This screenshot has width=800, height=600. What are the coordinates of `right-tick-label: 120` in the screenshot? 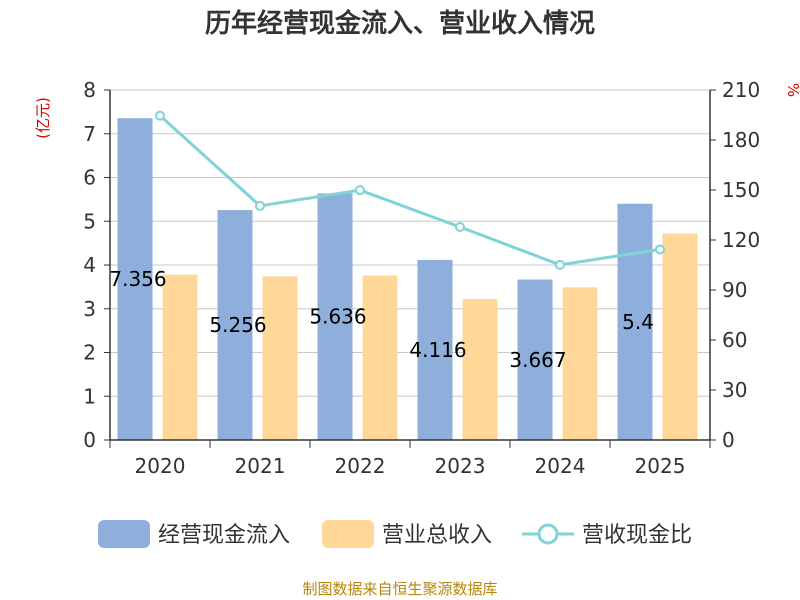 It's located at (741, 240).